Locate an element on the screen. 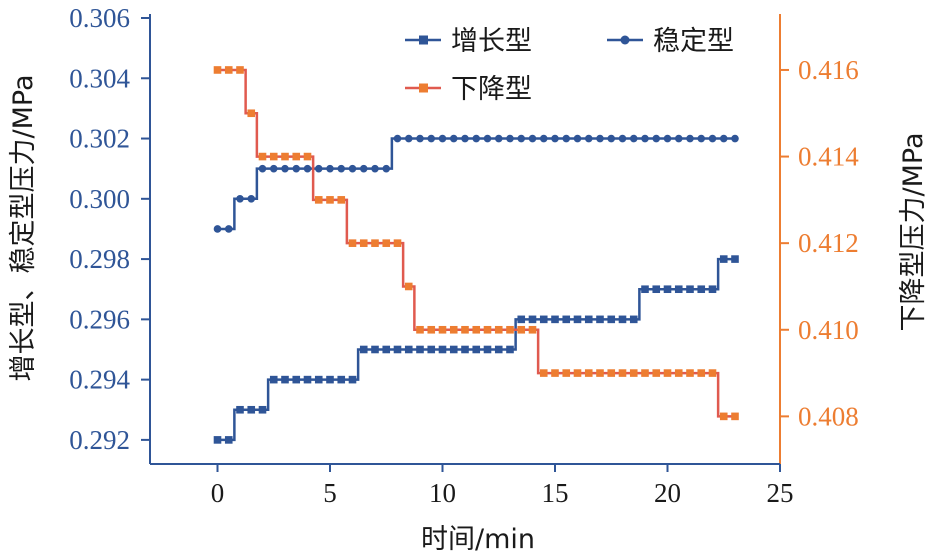  x-tick-label: 15 is located at coordinates (555, 493).